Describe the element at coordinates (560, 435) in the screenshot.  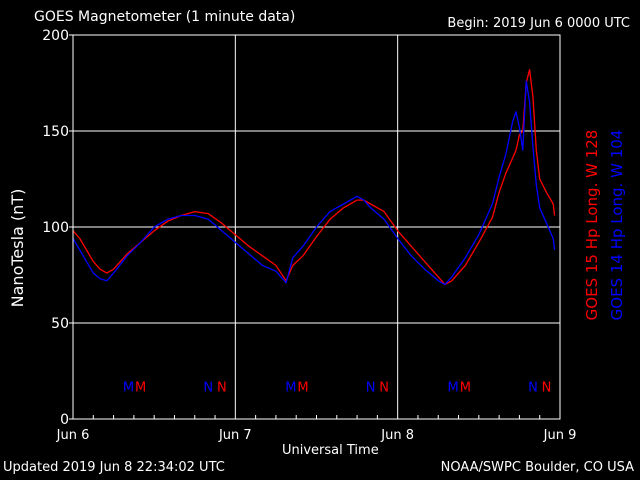
I see `x-tick-label: Jun 9` at that location.